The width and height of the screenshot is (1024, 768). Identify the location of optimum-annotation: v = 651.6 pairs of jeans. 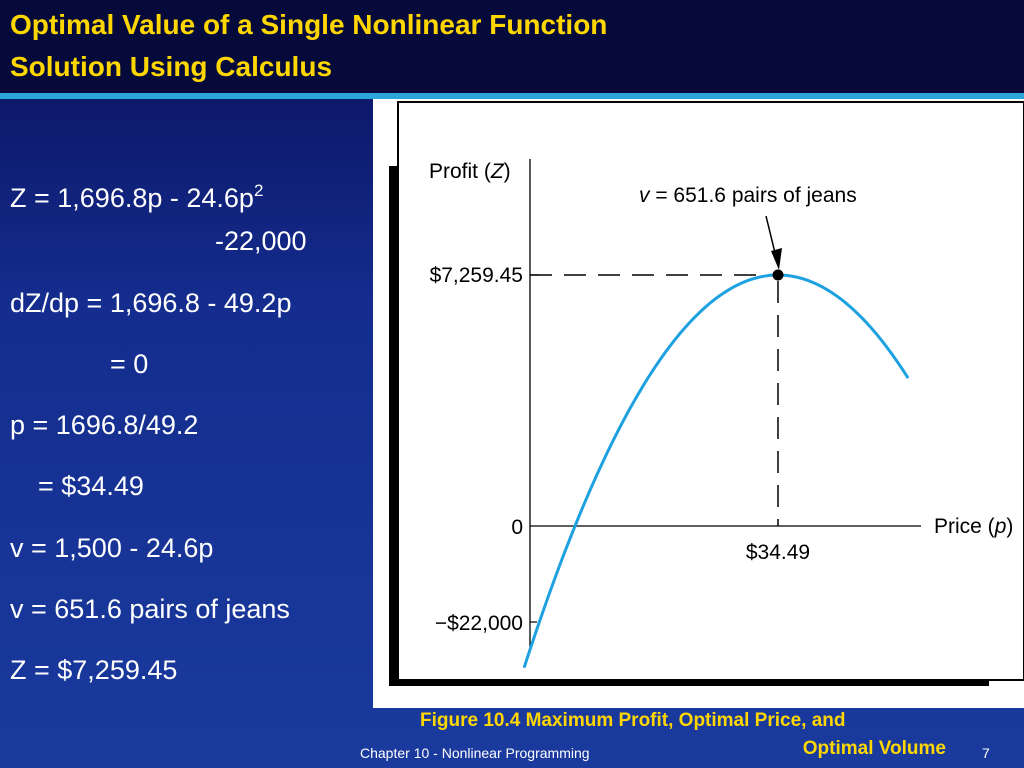
(748, 195).